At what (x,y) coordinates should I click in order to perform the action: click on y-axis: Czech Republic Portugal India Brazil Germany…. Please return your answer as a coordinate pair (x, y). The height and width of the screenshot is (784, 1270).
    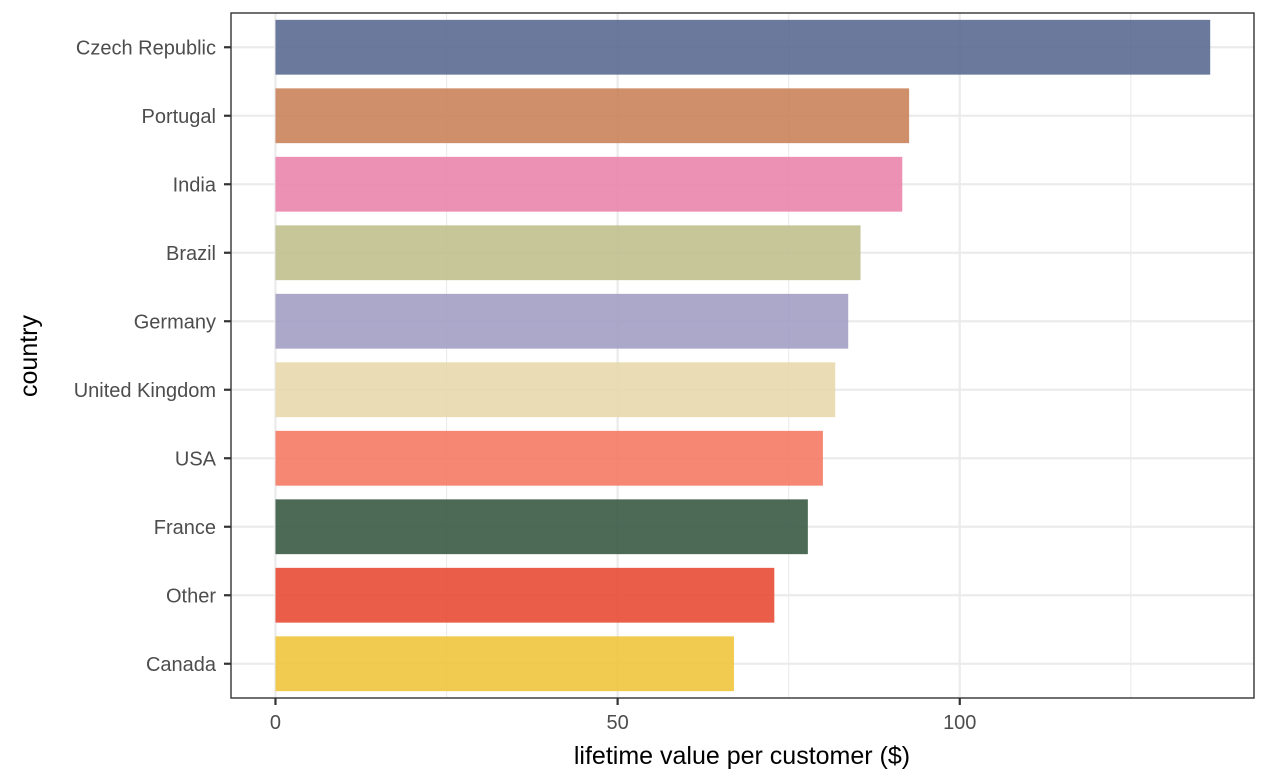
    Looking at the image, I should click on (152, 356).